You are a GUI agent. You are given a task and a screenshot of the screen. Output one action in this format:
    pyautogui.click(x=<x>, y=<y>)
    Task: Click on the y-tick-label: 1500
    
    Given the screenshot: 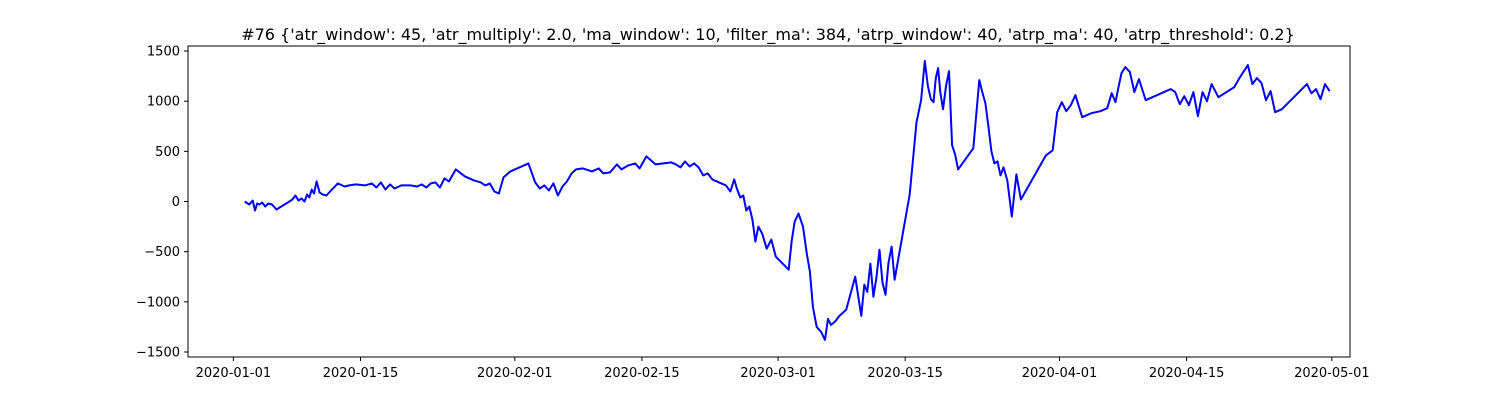 What is the action you would take?
    pyautogui.click(x=163, y=52)
    